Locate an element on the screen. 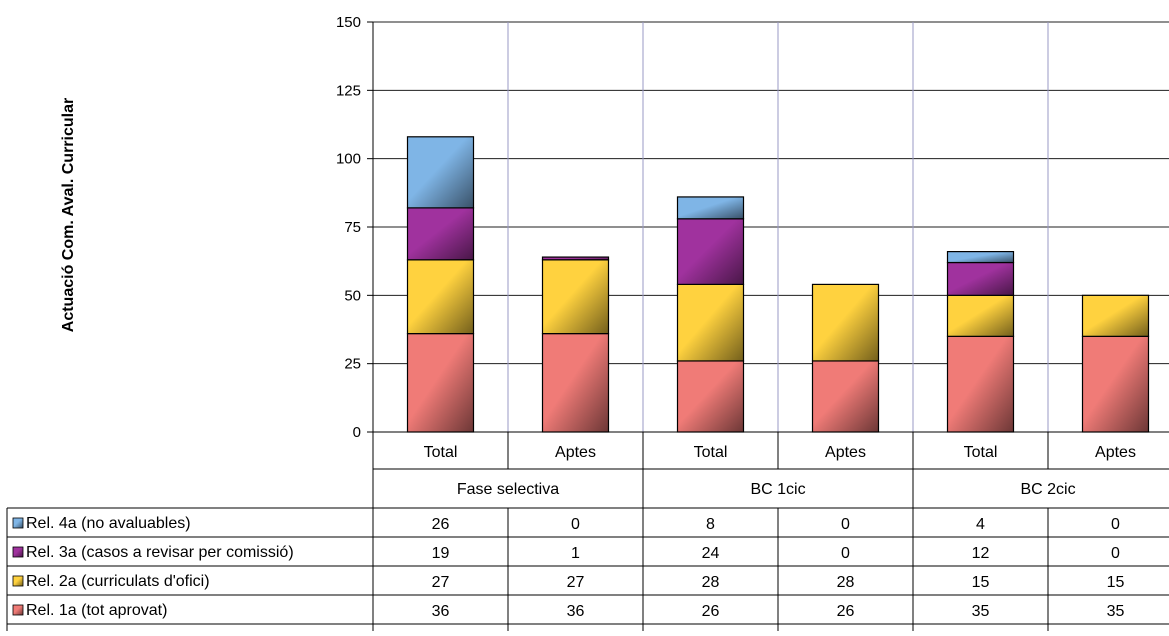 This screenshot has height=636, width=1169. table-cell-rel-2a-col-2: 27 is located at coordinates (576, 582).